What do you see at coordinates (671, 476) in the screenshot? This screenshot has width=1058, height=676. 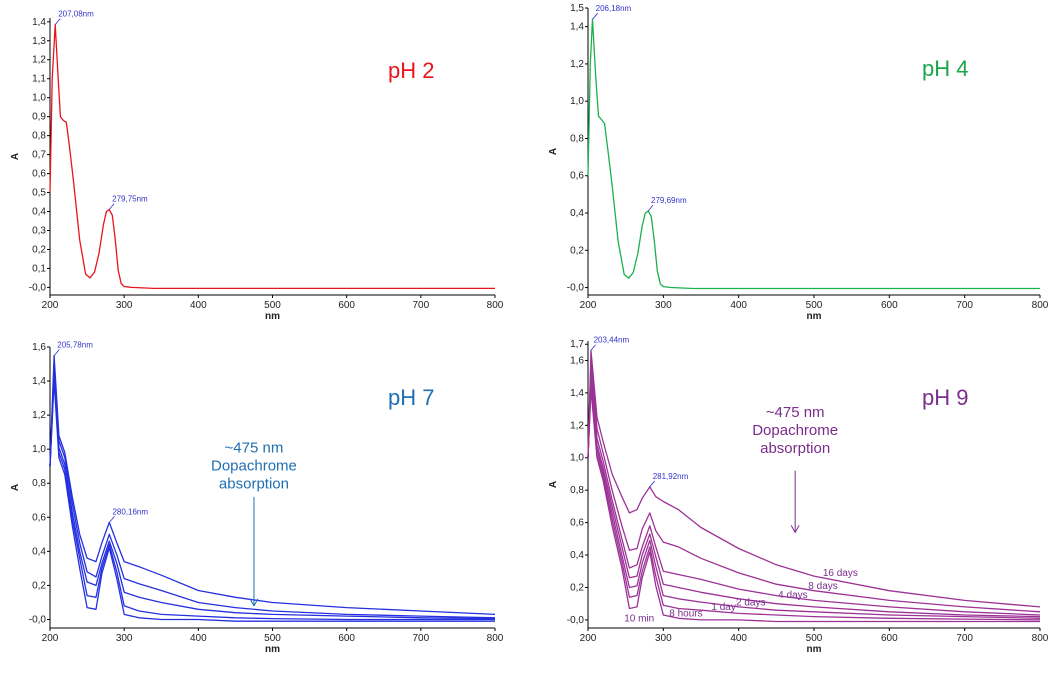 I see `peak-label: 281,92nm` at bounding box center [671, 476].